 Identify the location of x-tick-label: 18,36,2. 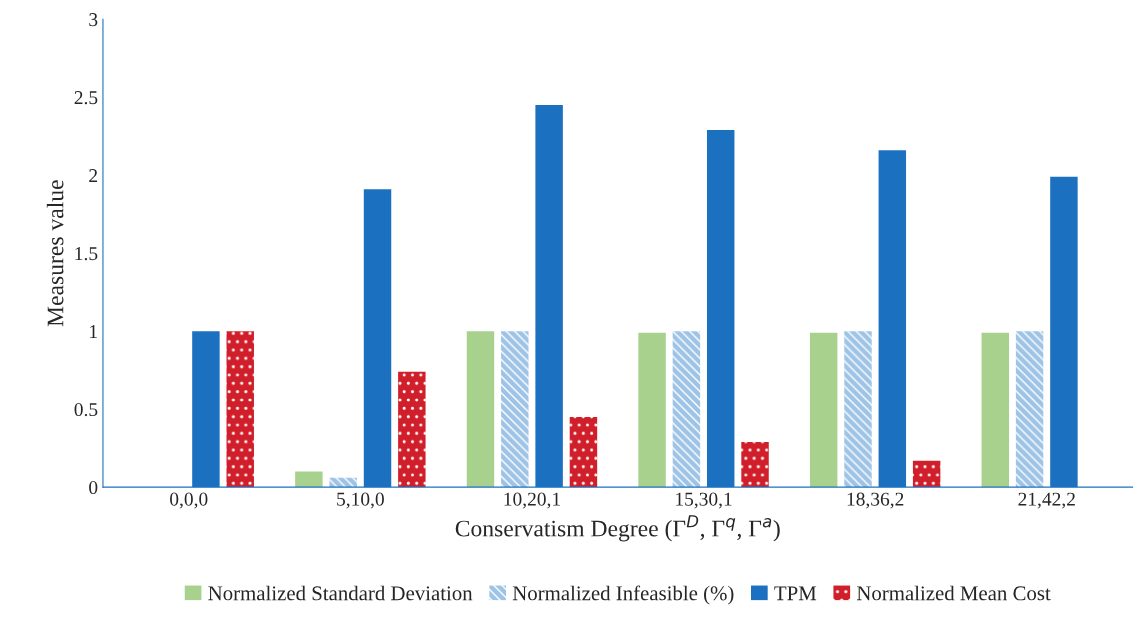
(875, 500).